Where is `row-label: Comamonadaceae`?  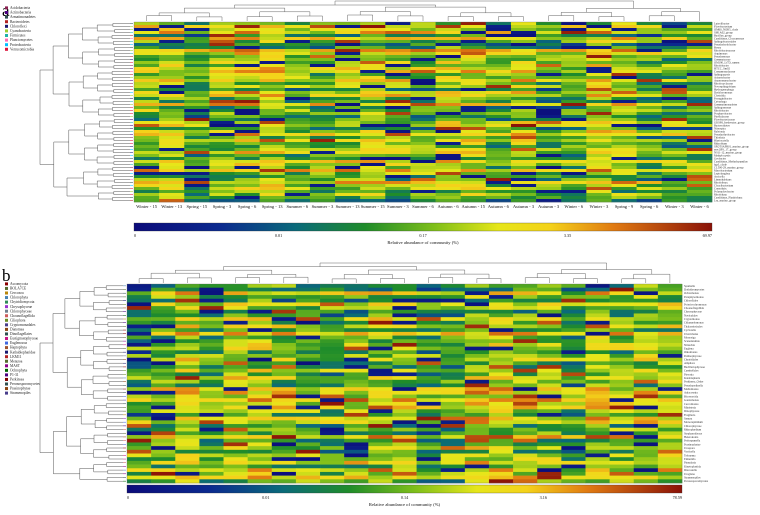 row-label: Comamonadaceae is located at coordinates (725, 72).